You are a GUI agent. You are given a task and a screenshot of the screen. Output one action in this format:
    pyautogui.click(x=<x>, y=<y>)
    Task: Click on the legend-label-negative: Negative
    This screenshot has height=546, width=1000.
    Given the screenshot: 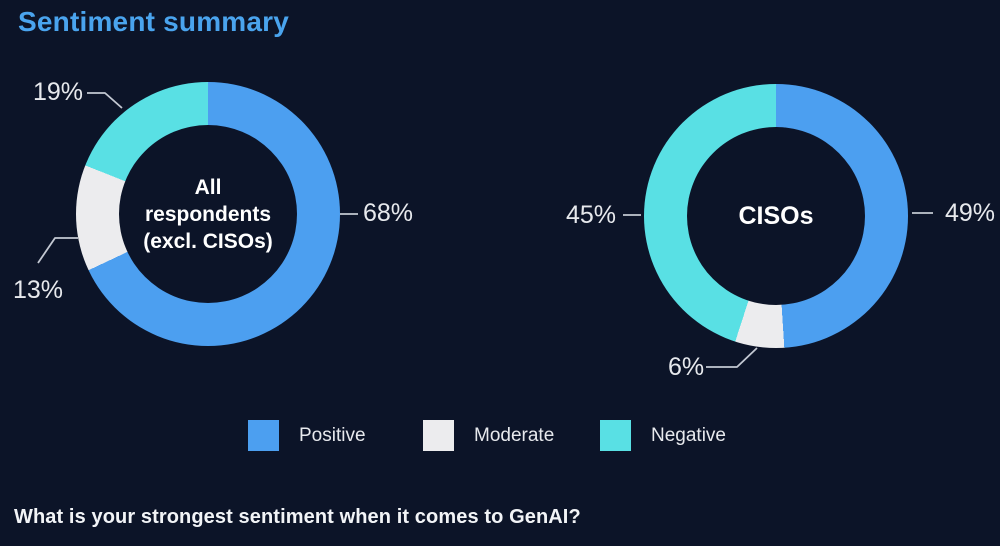 What is the action you would take?
    pyautogui.click(x=688, y=435)
    